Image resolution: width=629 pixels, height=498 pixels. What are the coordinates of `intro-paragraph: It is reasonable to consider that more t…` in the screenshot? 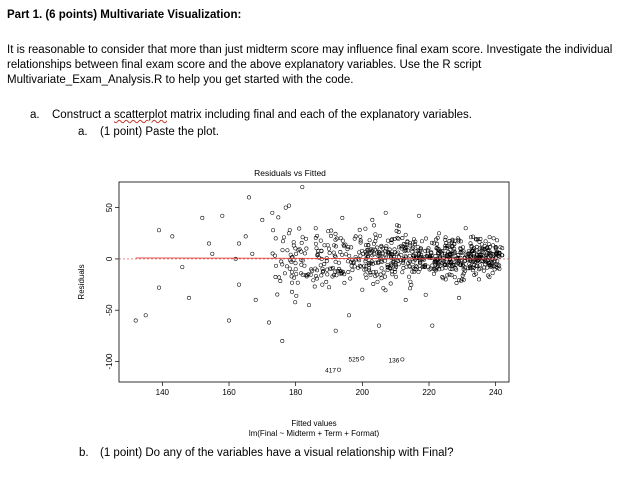 It's located at (310, 65).